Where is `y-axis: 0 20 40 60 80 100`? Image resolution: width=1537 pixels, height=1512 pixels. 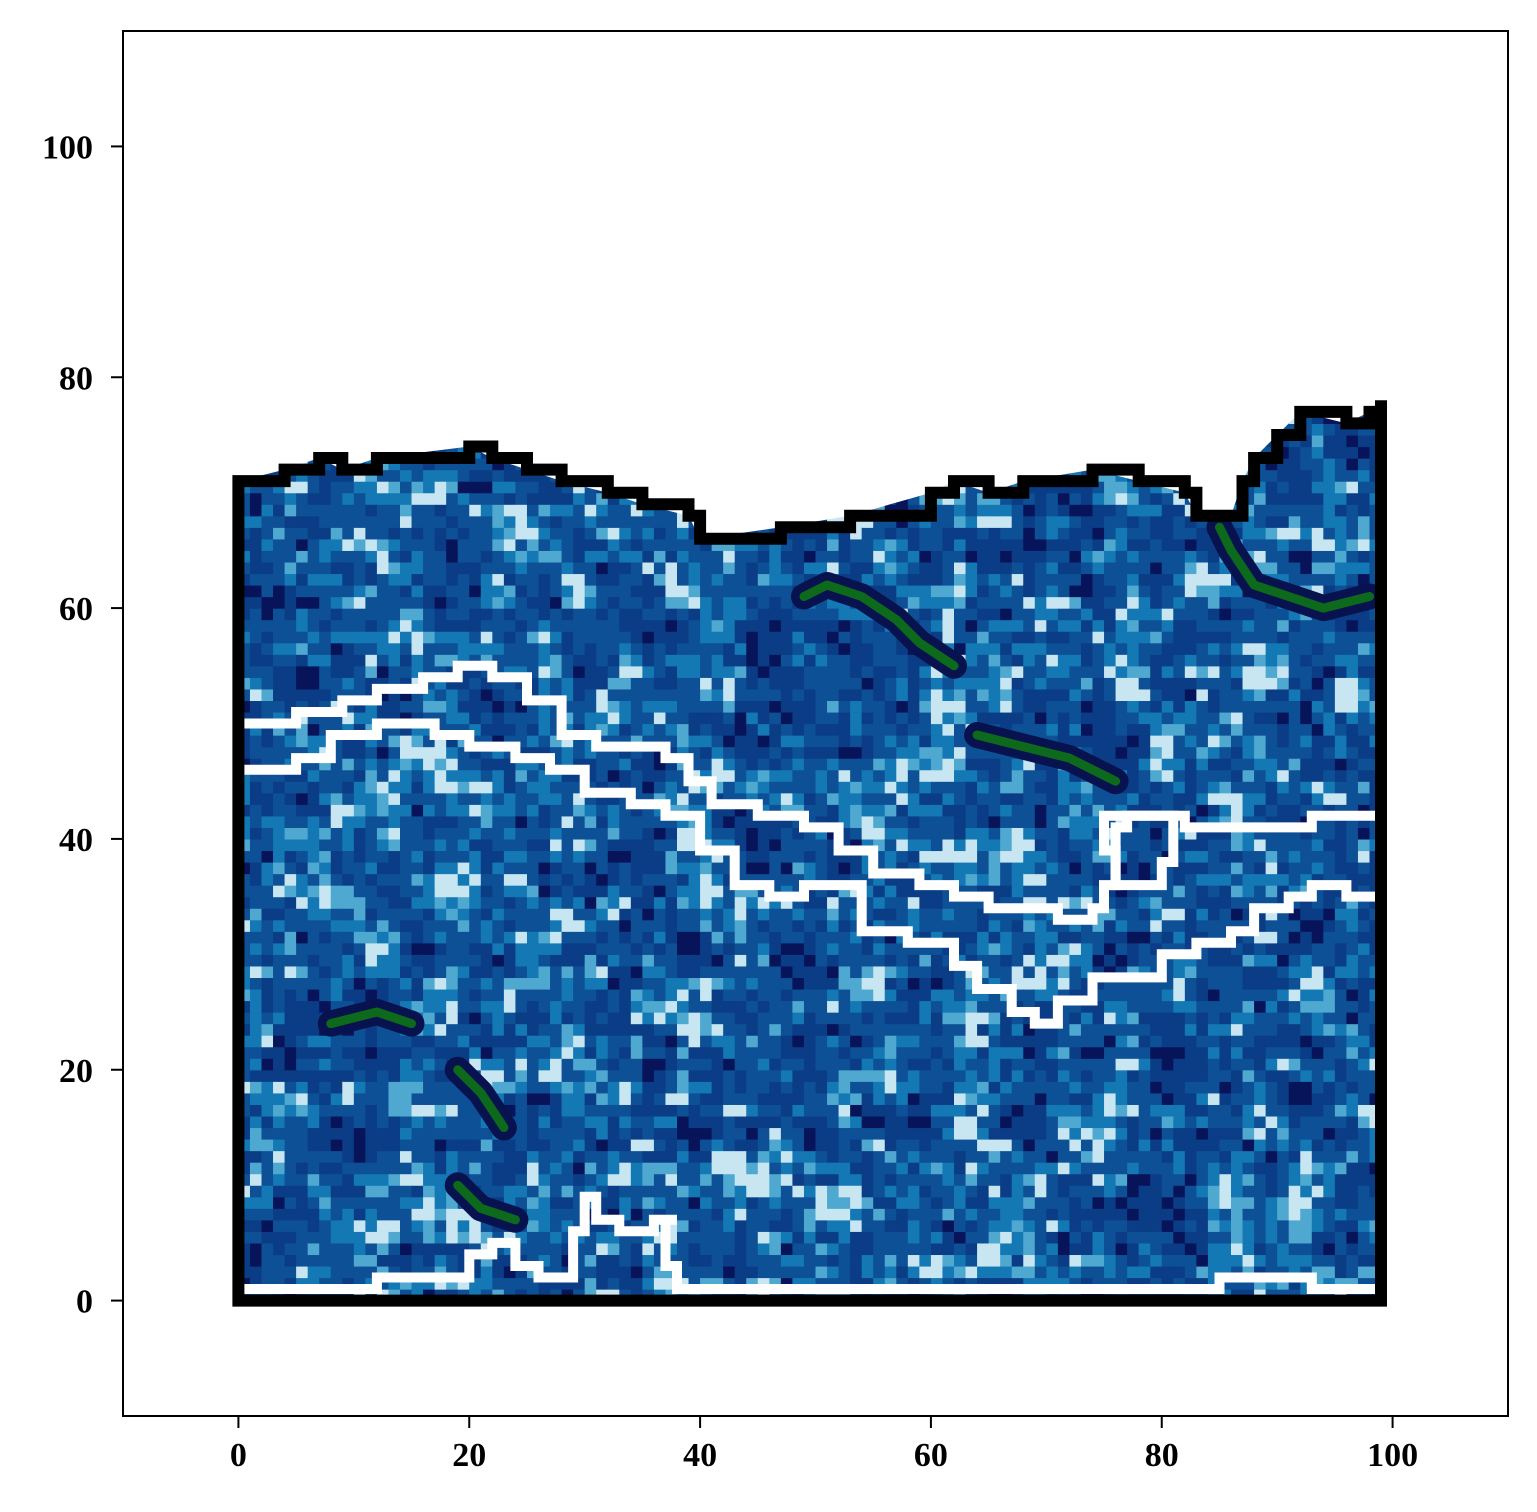
y-axis: 0 20 40 60 80 100 is located at coordinates (82, 725).